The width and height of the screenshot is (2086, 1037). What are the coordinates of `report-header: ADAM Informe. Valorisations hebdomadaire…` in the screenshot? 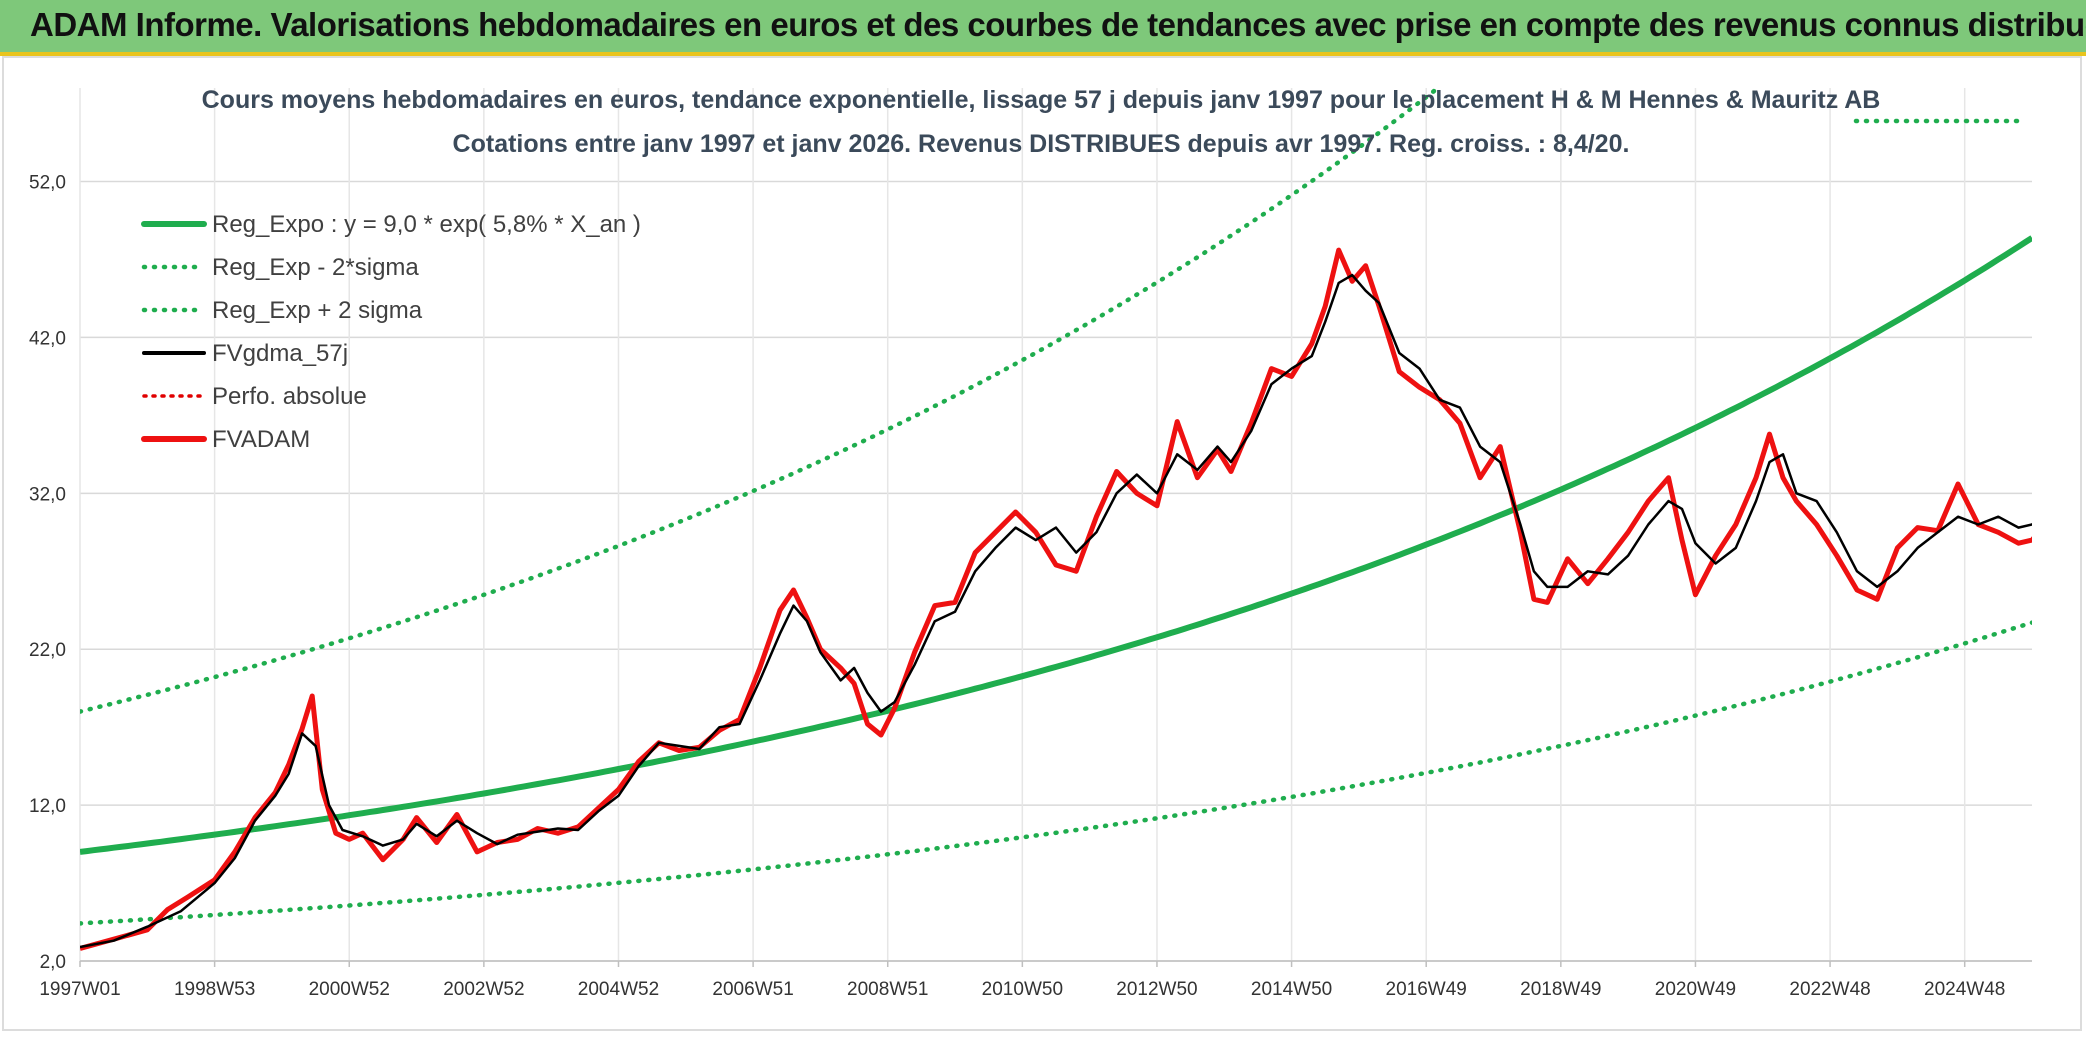 It's located at (1043, 28).